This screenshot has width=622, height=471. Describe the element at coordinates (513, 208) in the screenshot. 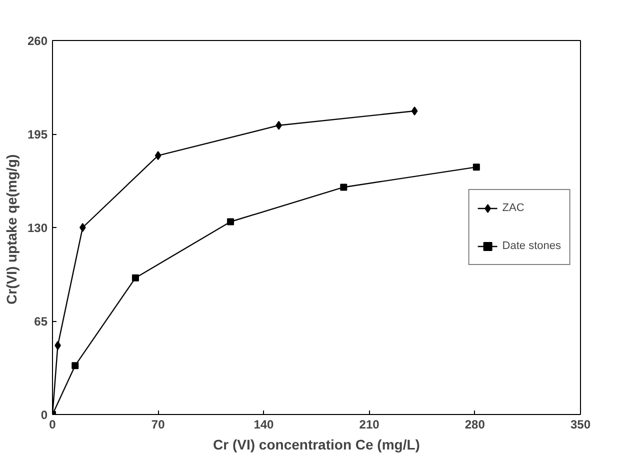

I see `legend-label: ZAC` at that location.